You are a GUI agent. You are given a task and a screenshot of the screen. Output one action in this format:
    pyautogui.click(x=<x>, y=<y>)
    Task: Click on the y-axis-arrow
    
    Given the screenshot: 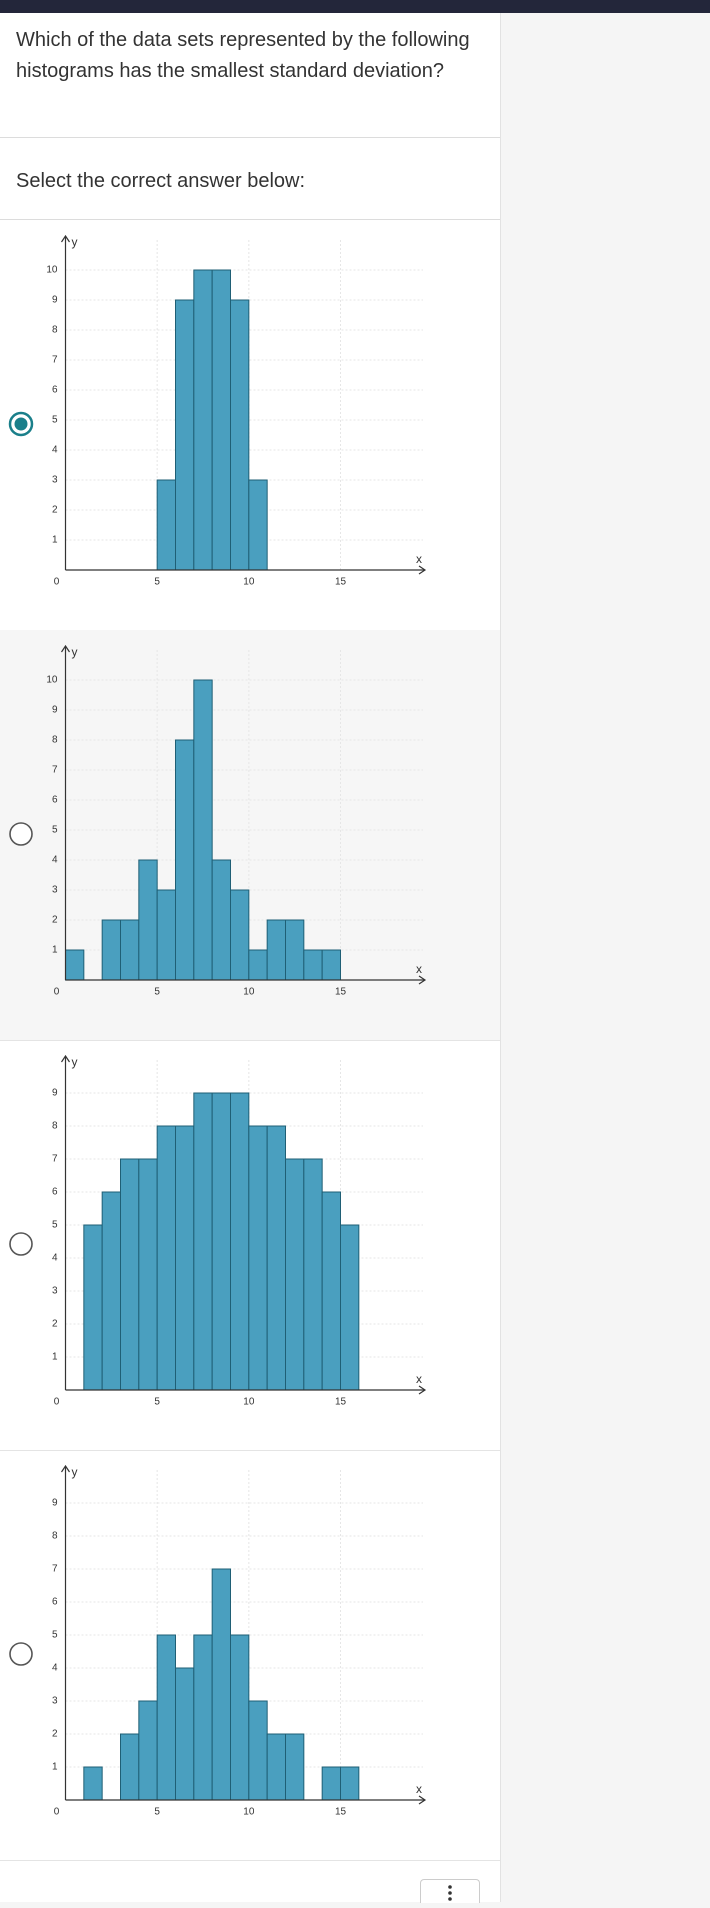 What is the action you would take?
    pyautogui.click(x=65, y=1468)
    